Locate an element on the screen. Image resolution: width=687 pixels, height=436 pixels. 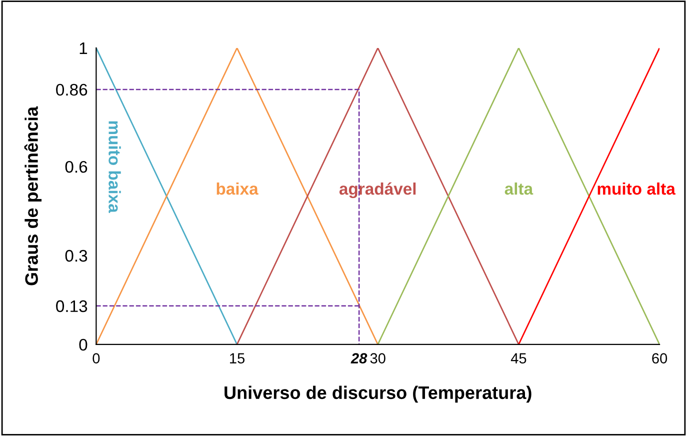
series-label: agradável is located at coordinates (377, 190).